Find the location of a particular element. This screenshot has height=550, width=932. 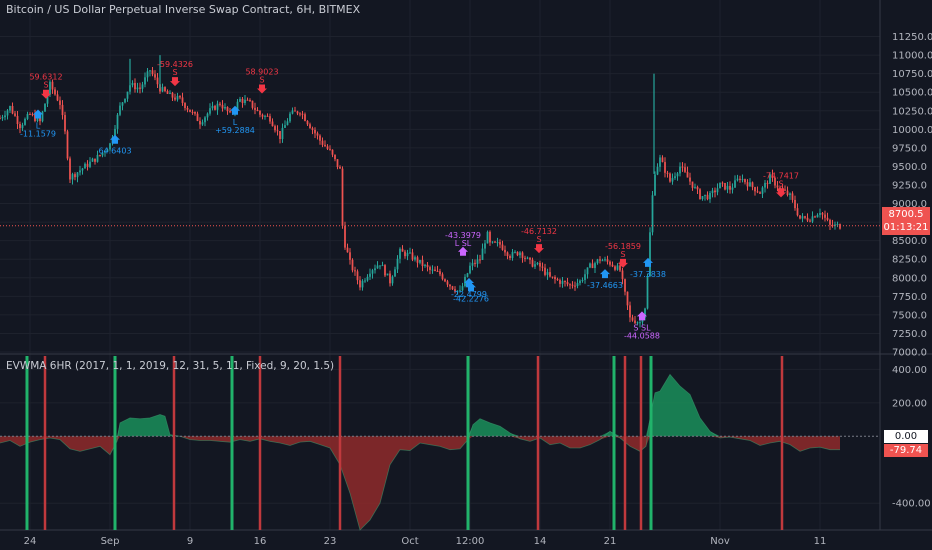

time-axis-tick: 21 is located at coordinates (610, 541).